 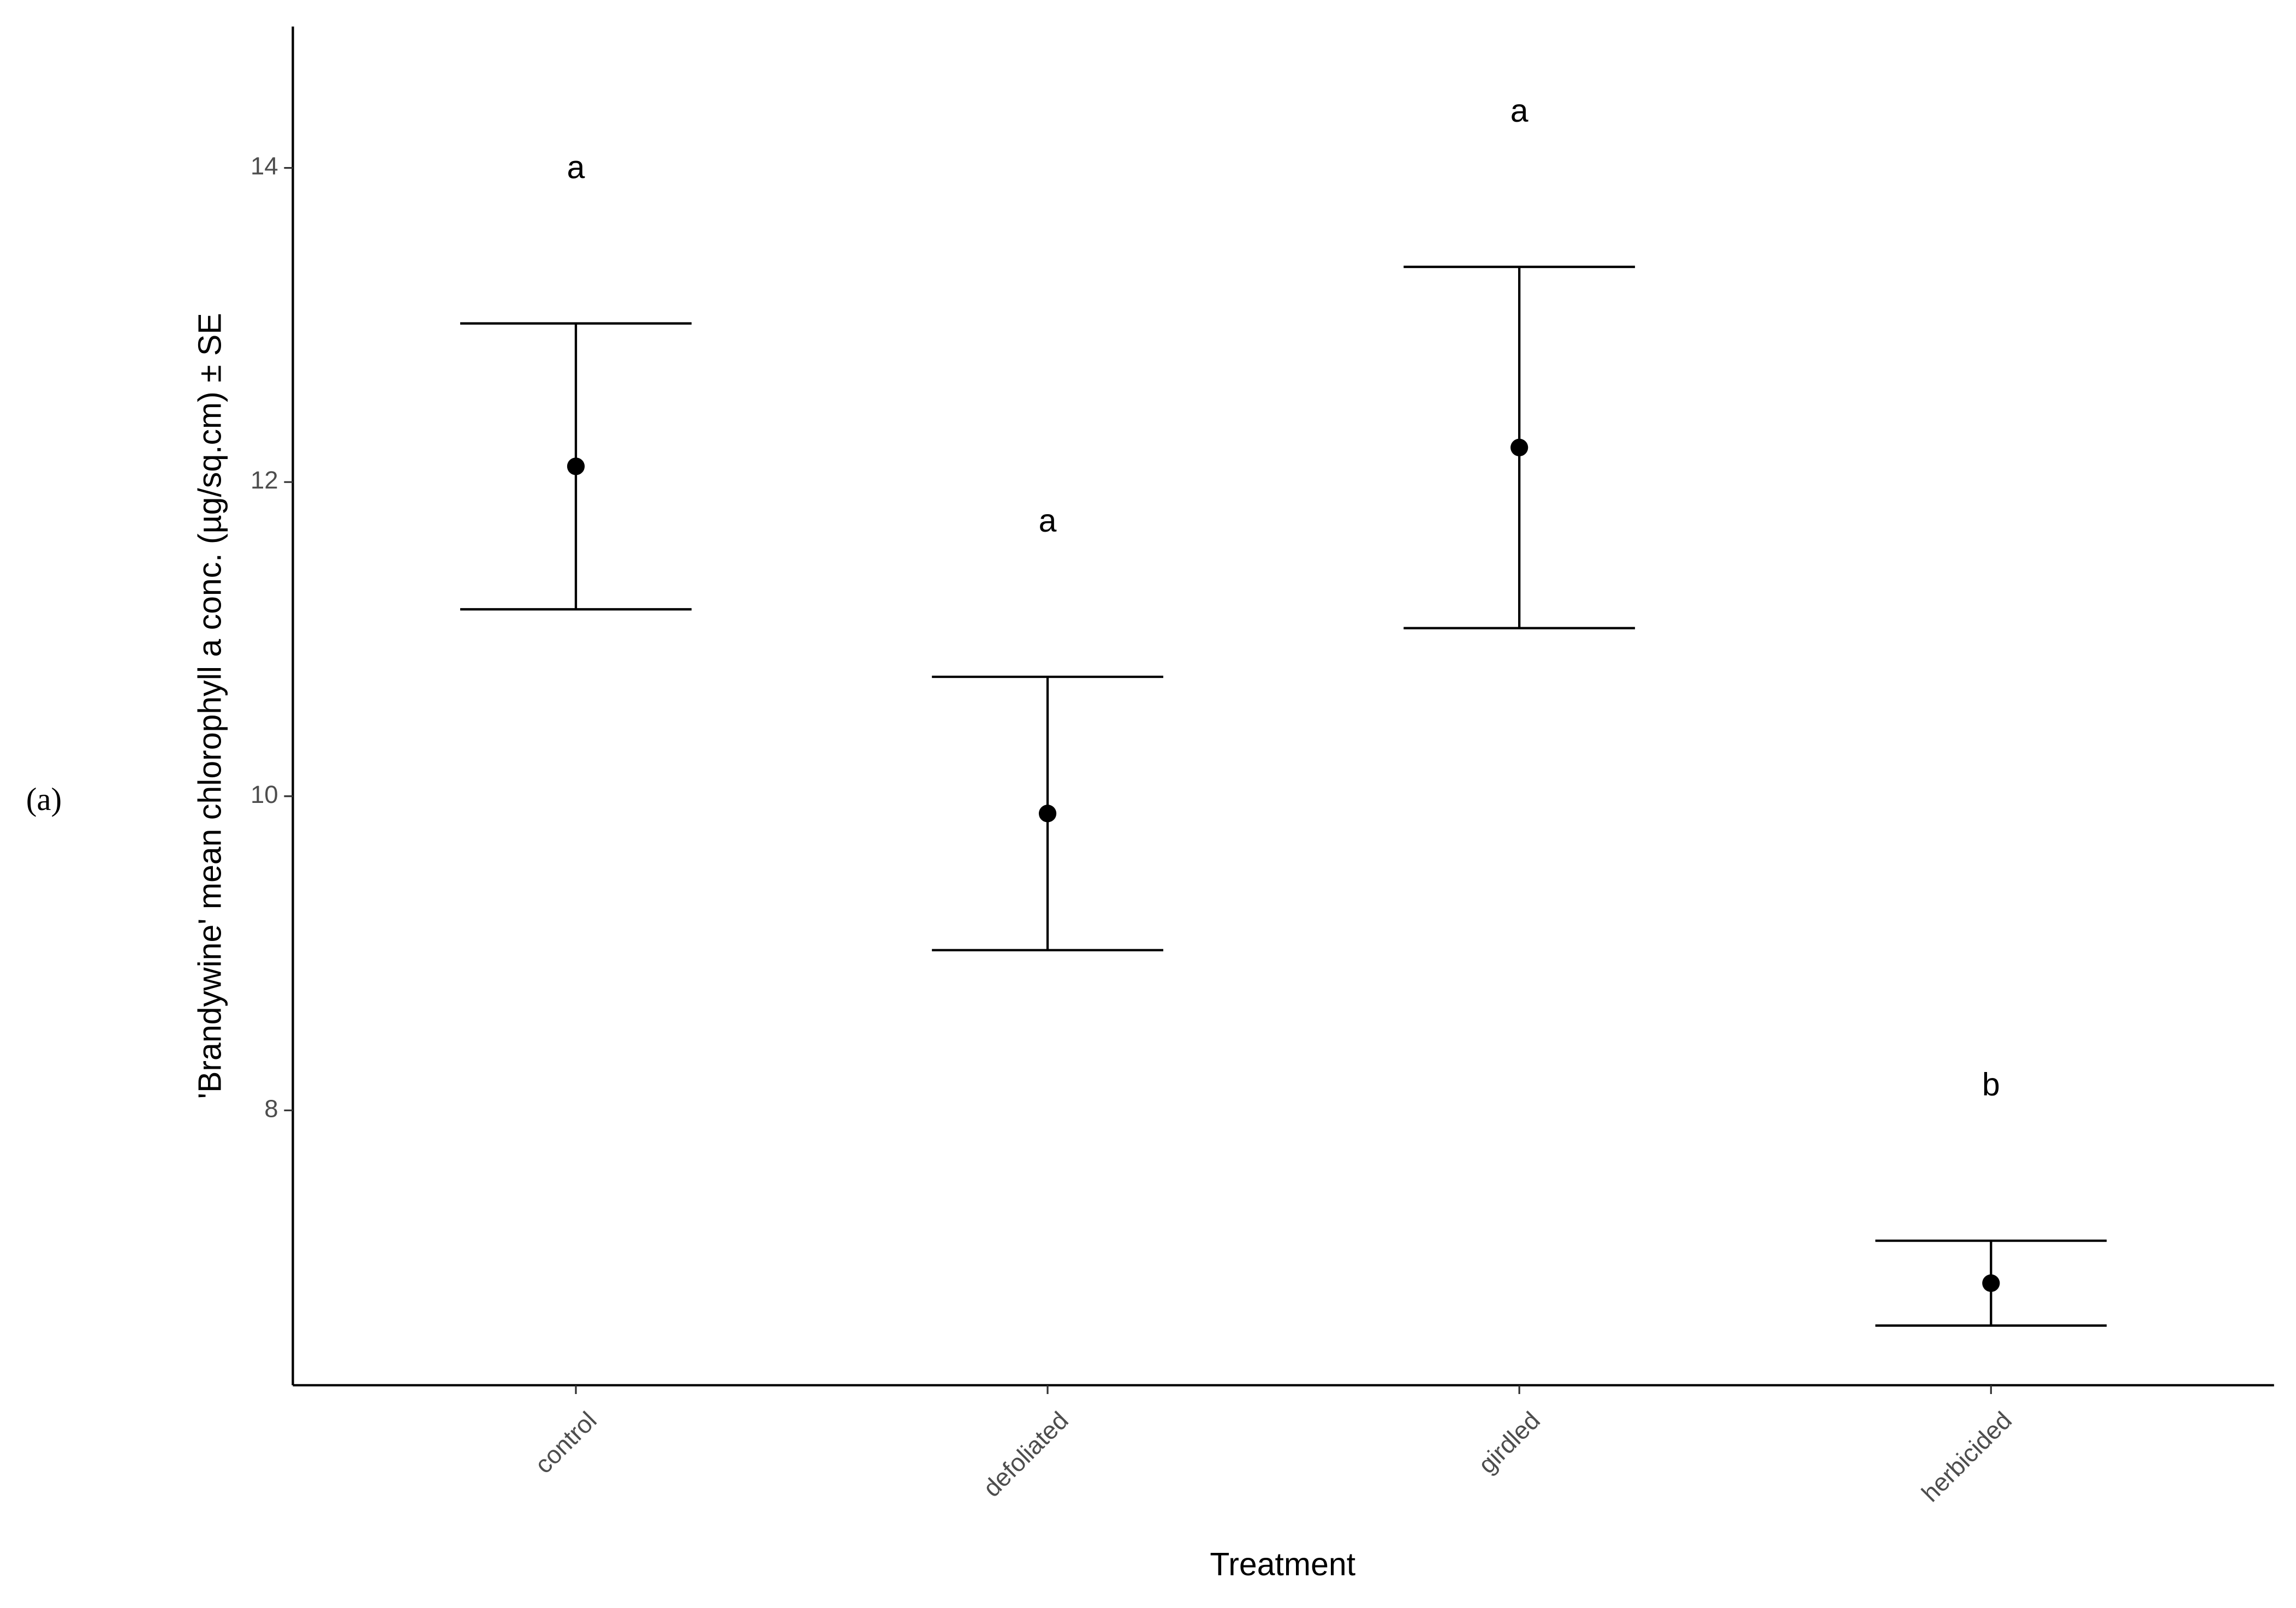 I want to click on x-axis-title: Treatment, so click(x=1282, y=1564).